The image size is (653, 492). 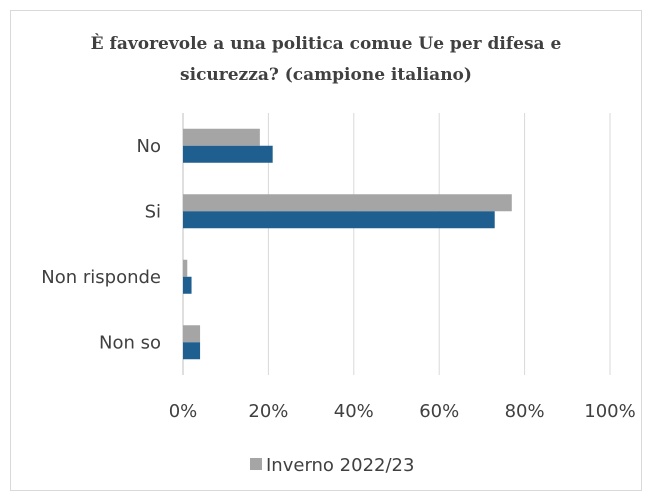 What do you see at coordinates (101, 277) in the screenshot?
I see `category-label: Non risponde` at bounding box center [101, 277].